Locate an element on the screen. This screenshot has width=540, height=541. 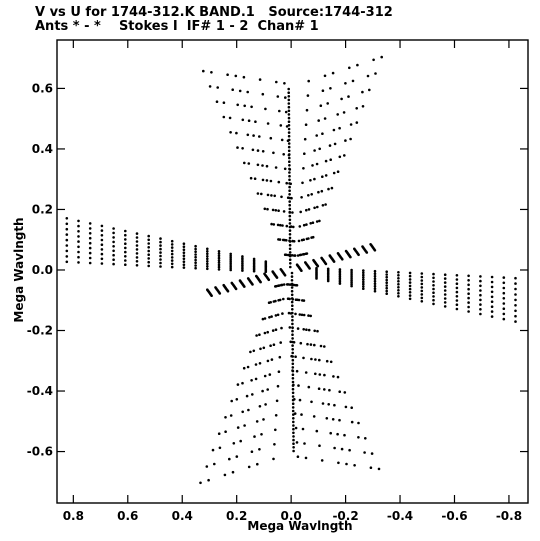
y-tick-label: 0.6 is located at coordinates (42, 88).